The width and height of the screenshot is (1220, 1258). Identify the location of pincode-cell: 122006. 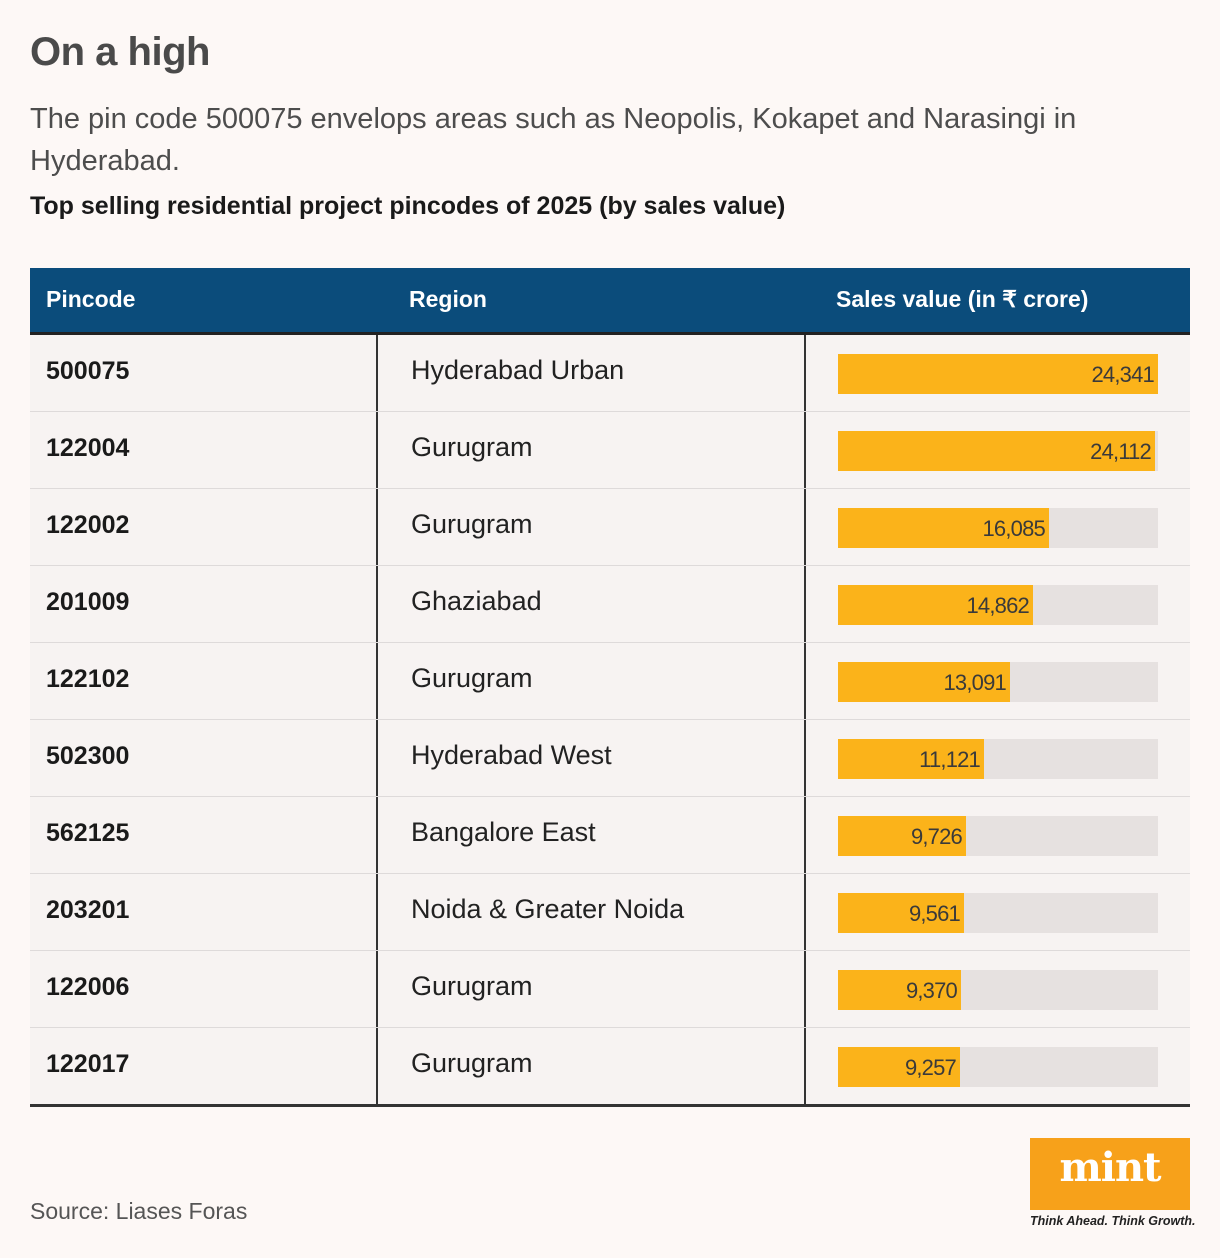
(88, 987).